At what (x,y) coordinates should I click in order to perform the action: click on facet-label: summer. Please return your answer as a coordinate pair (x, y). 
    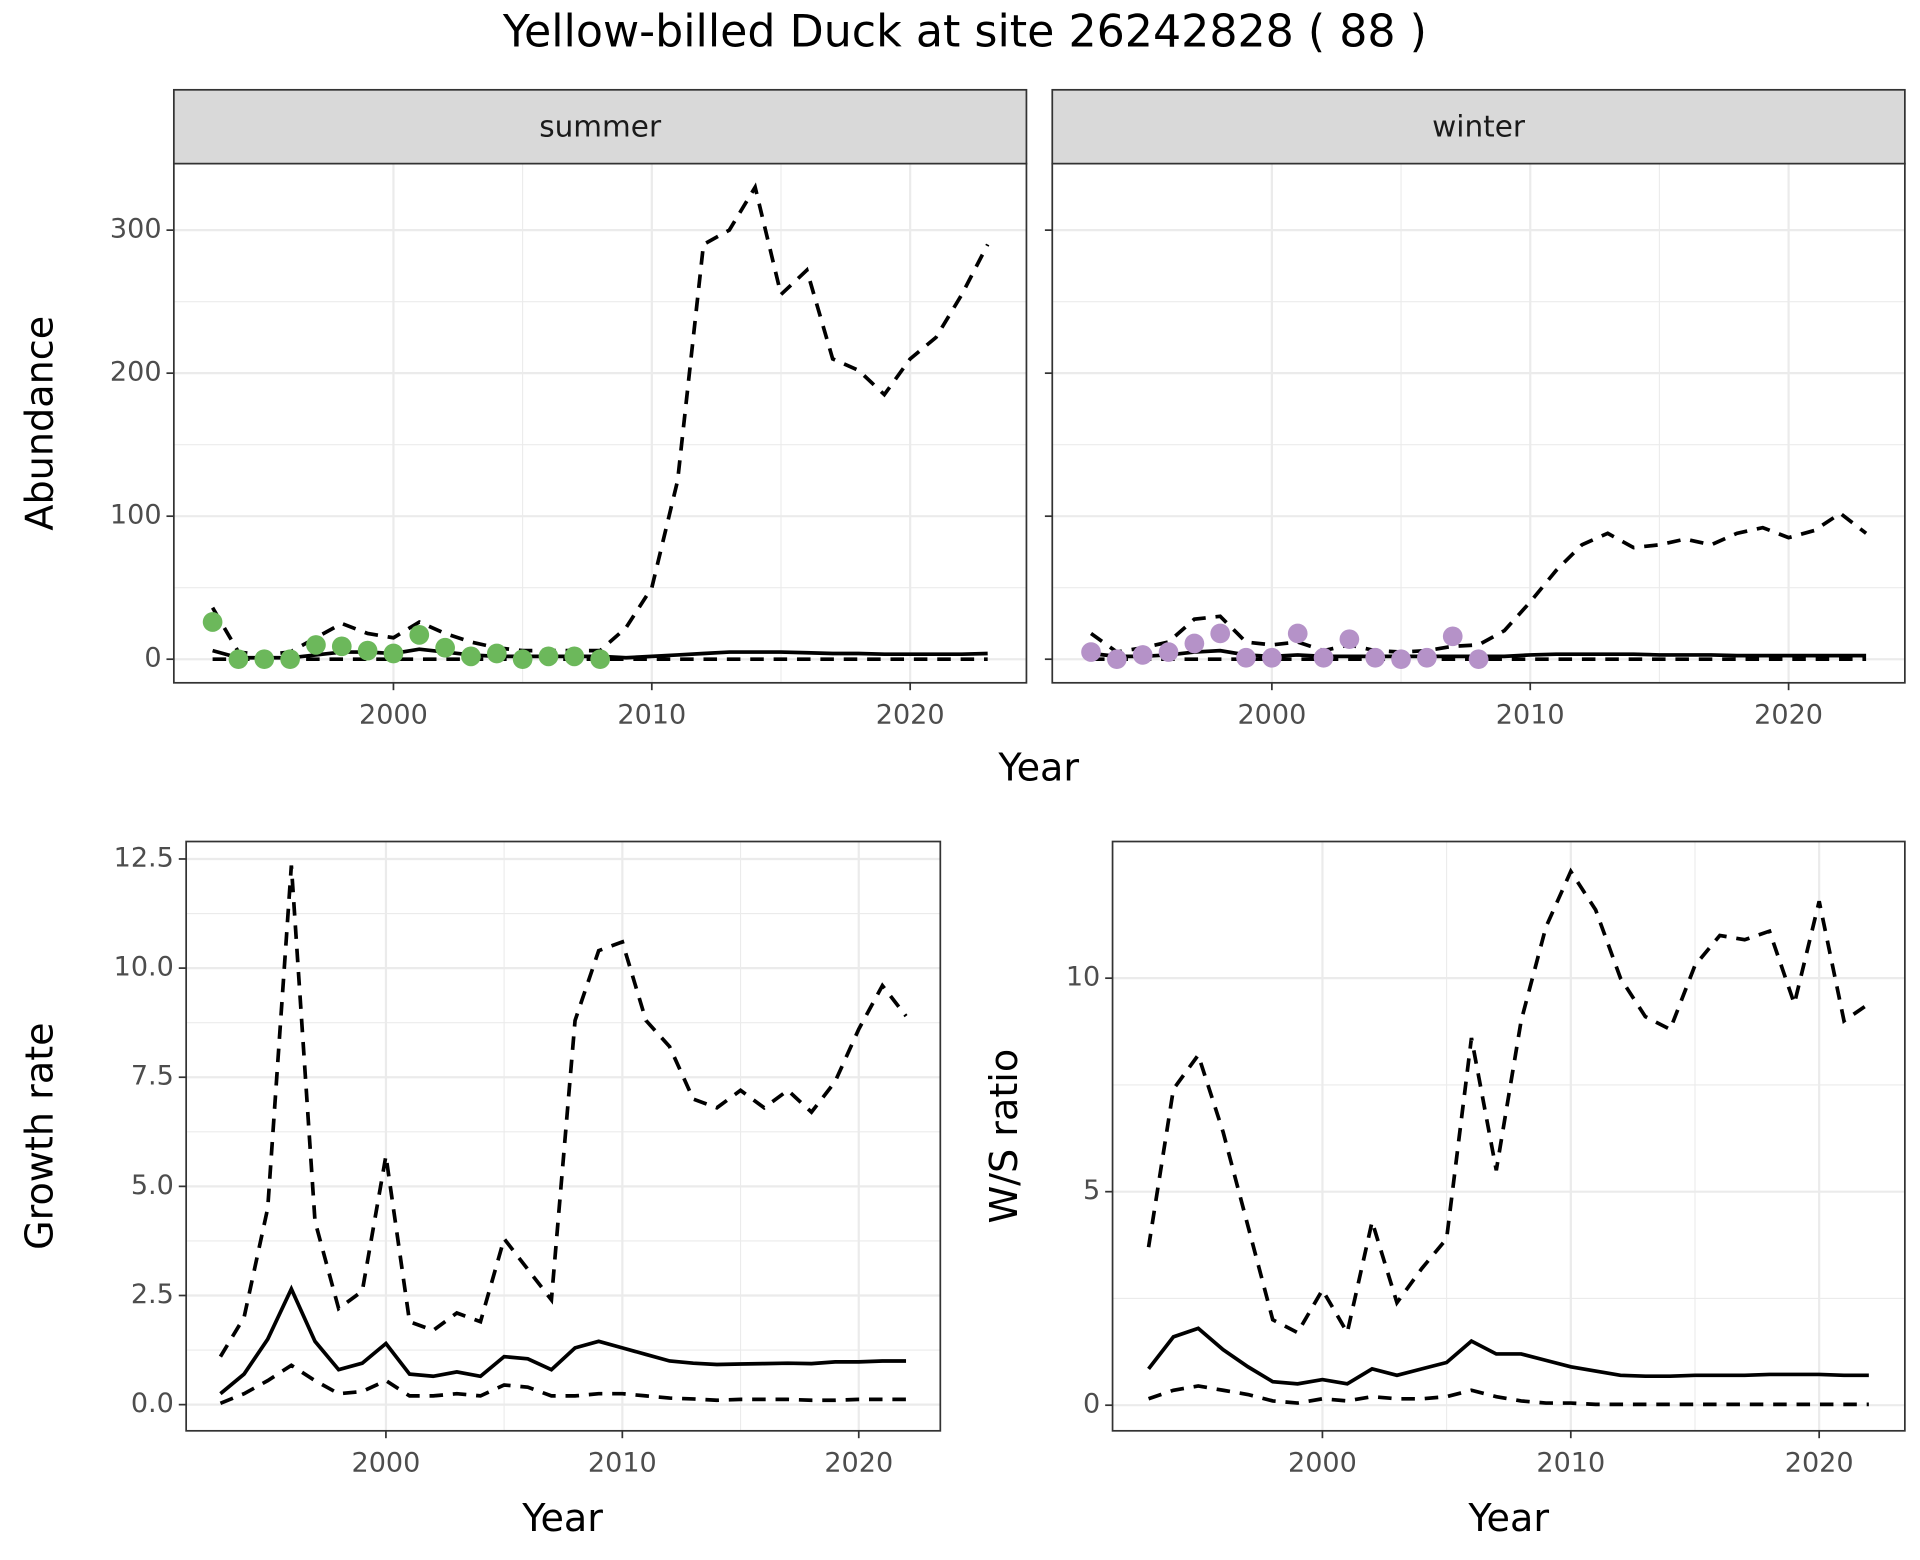
    Looking at the image, I should click on (600, 126).